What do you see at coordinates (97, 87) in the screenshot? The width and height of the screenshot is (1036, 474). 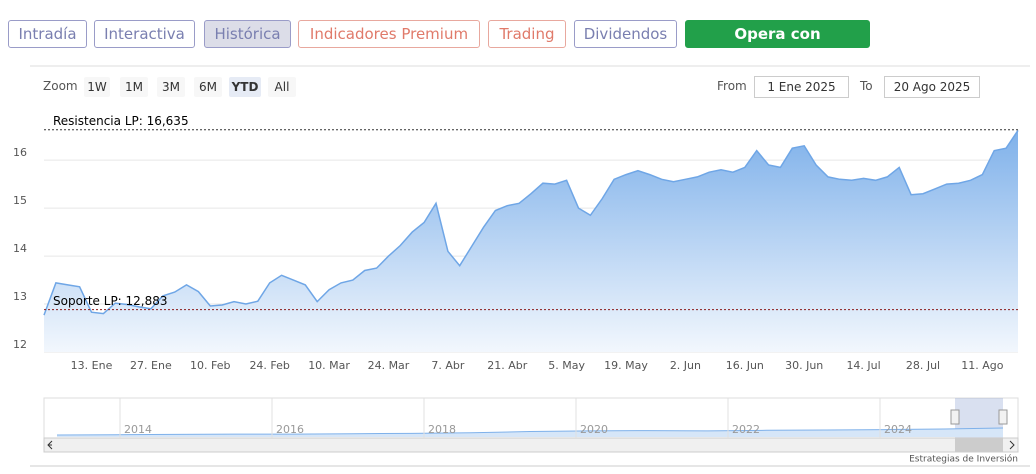 I see `zoom-button: 1W` at bounding box center [97, 87].